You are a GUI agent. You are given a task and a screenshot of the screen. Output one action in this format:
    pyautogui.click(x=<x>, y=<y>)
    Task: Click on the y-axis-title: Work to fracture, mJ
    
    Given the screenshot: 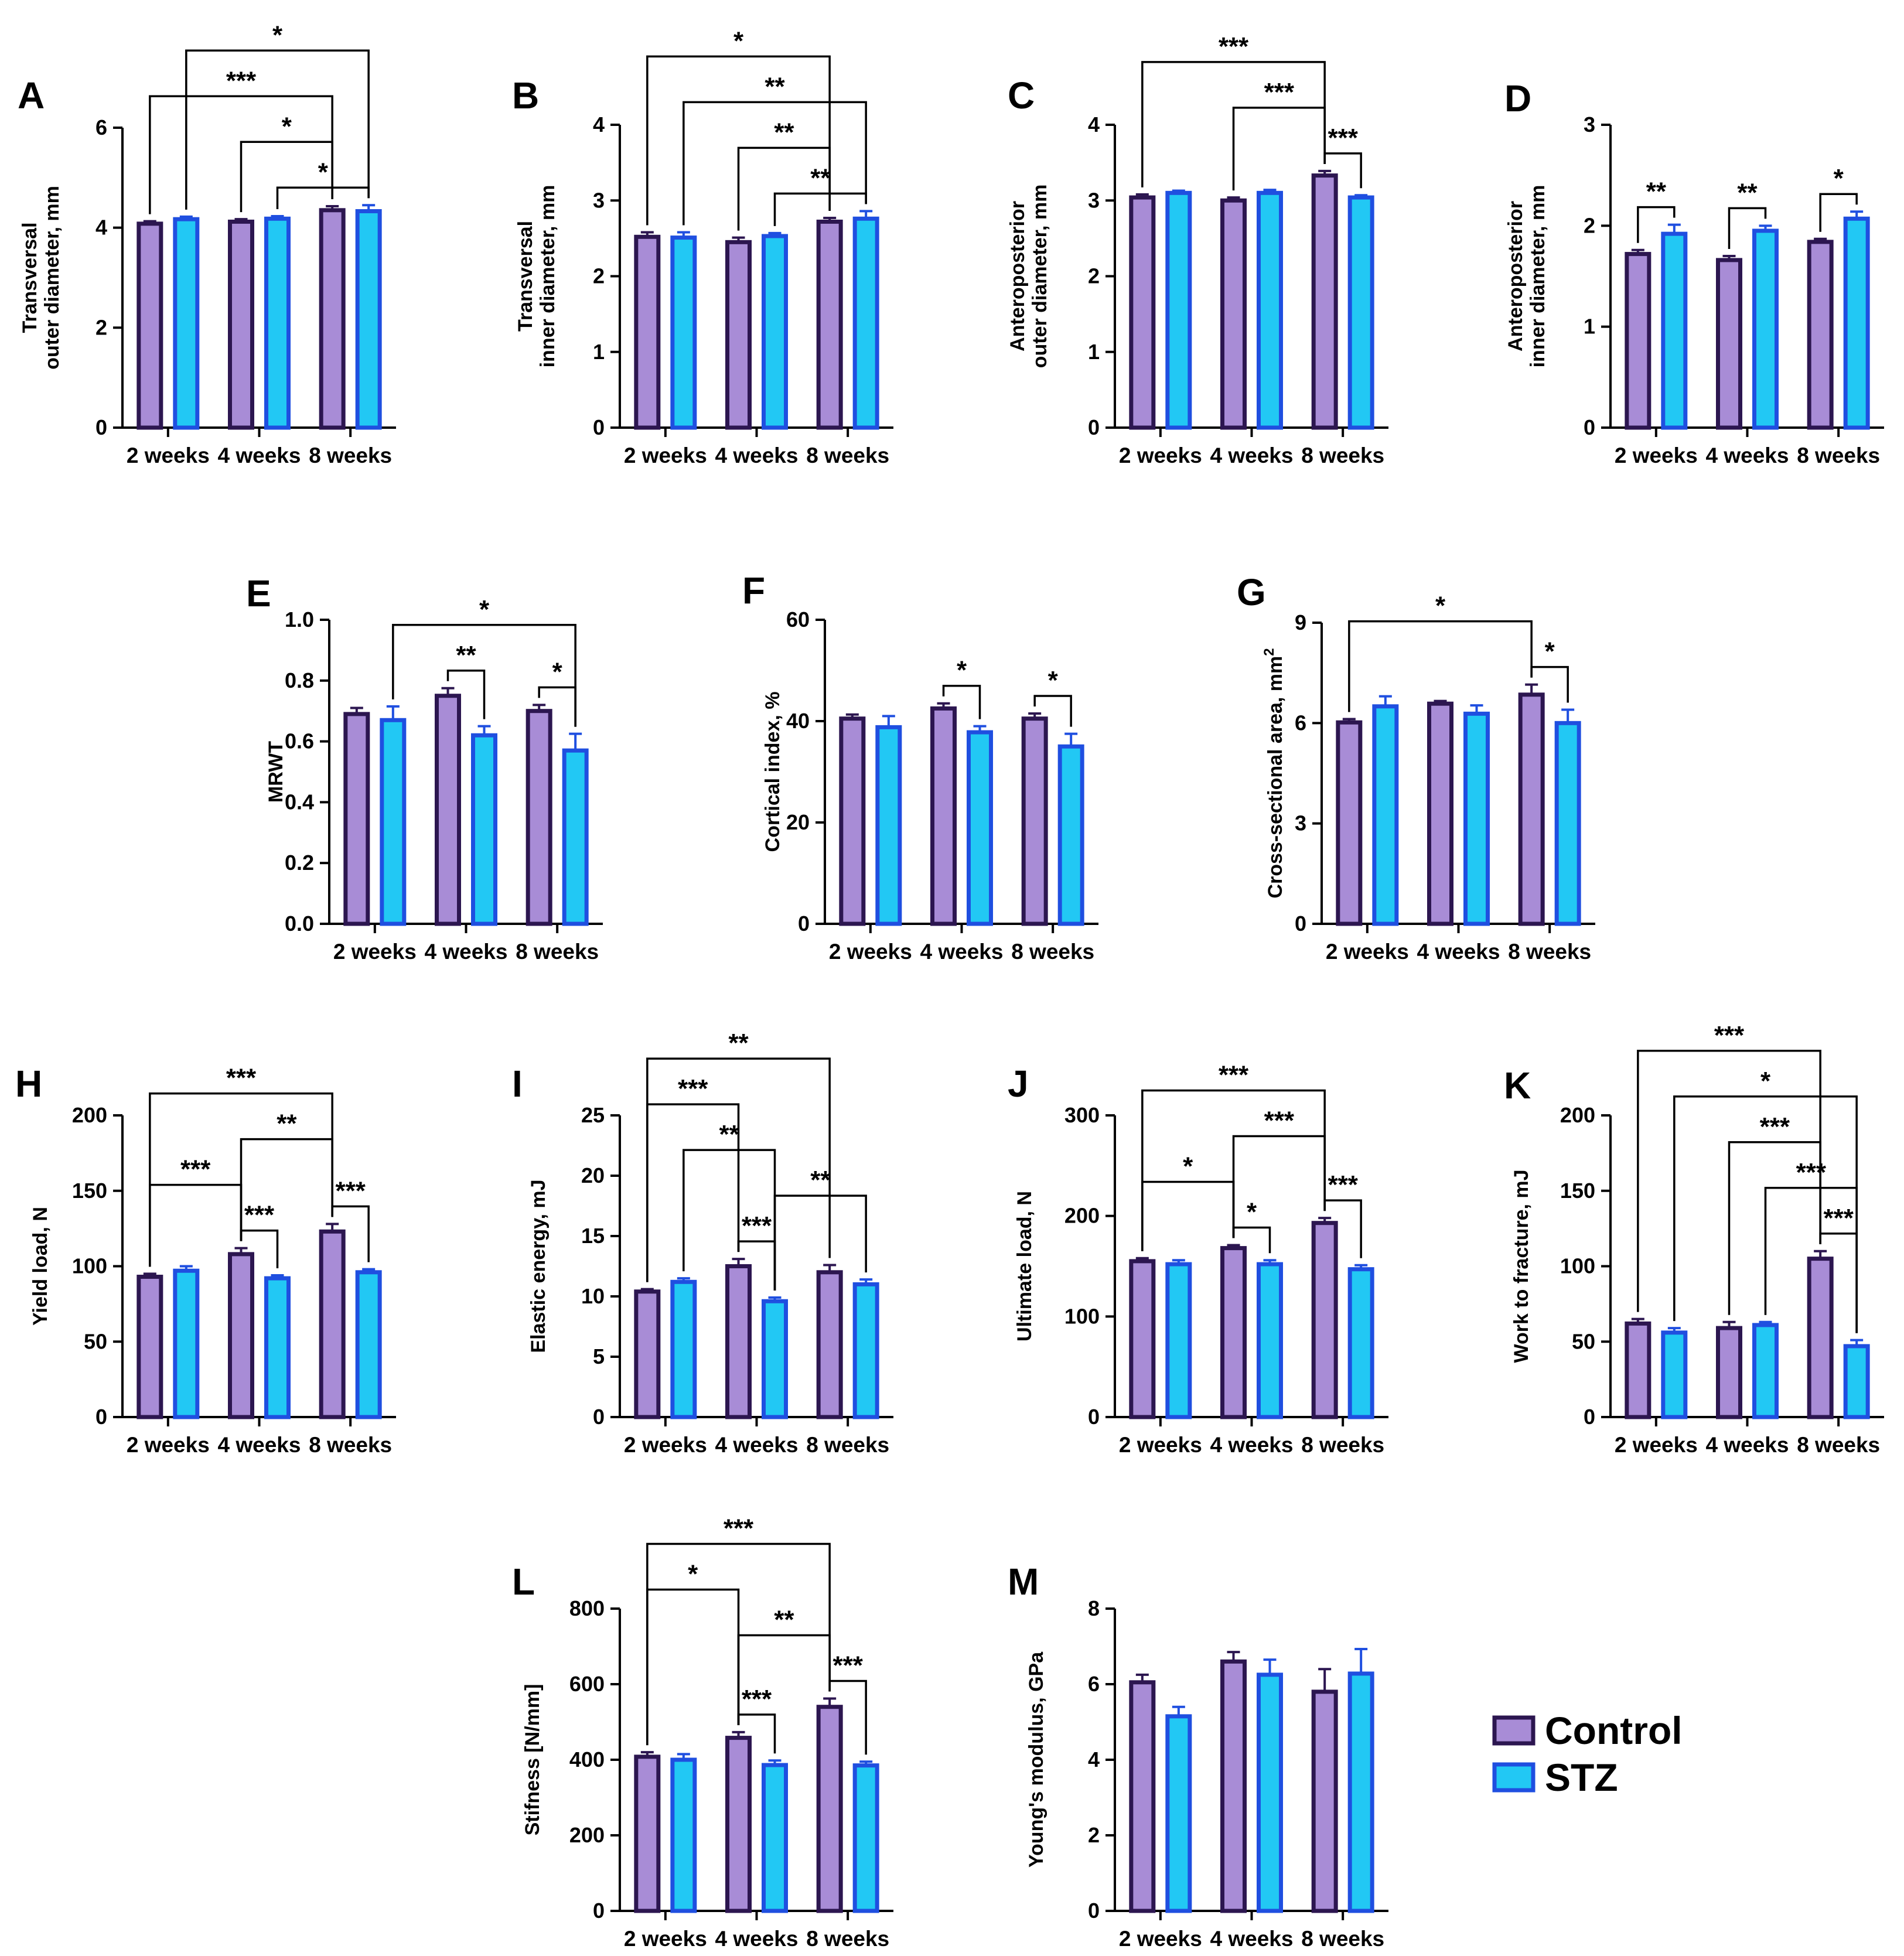 What is the action you would take?
    pyautogui.click(x=1521, y=1266)
    